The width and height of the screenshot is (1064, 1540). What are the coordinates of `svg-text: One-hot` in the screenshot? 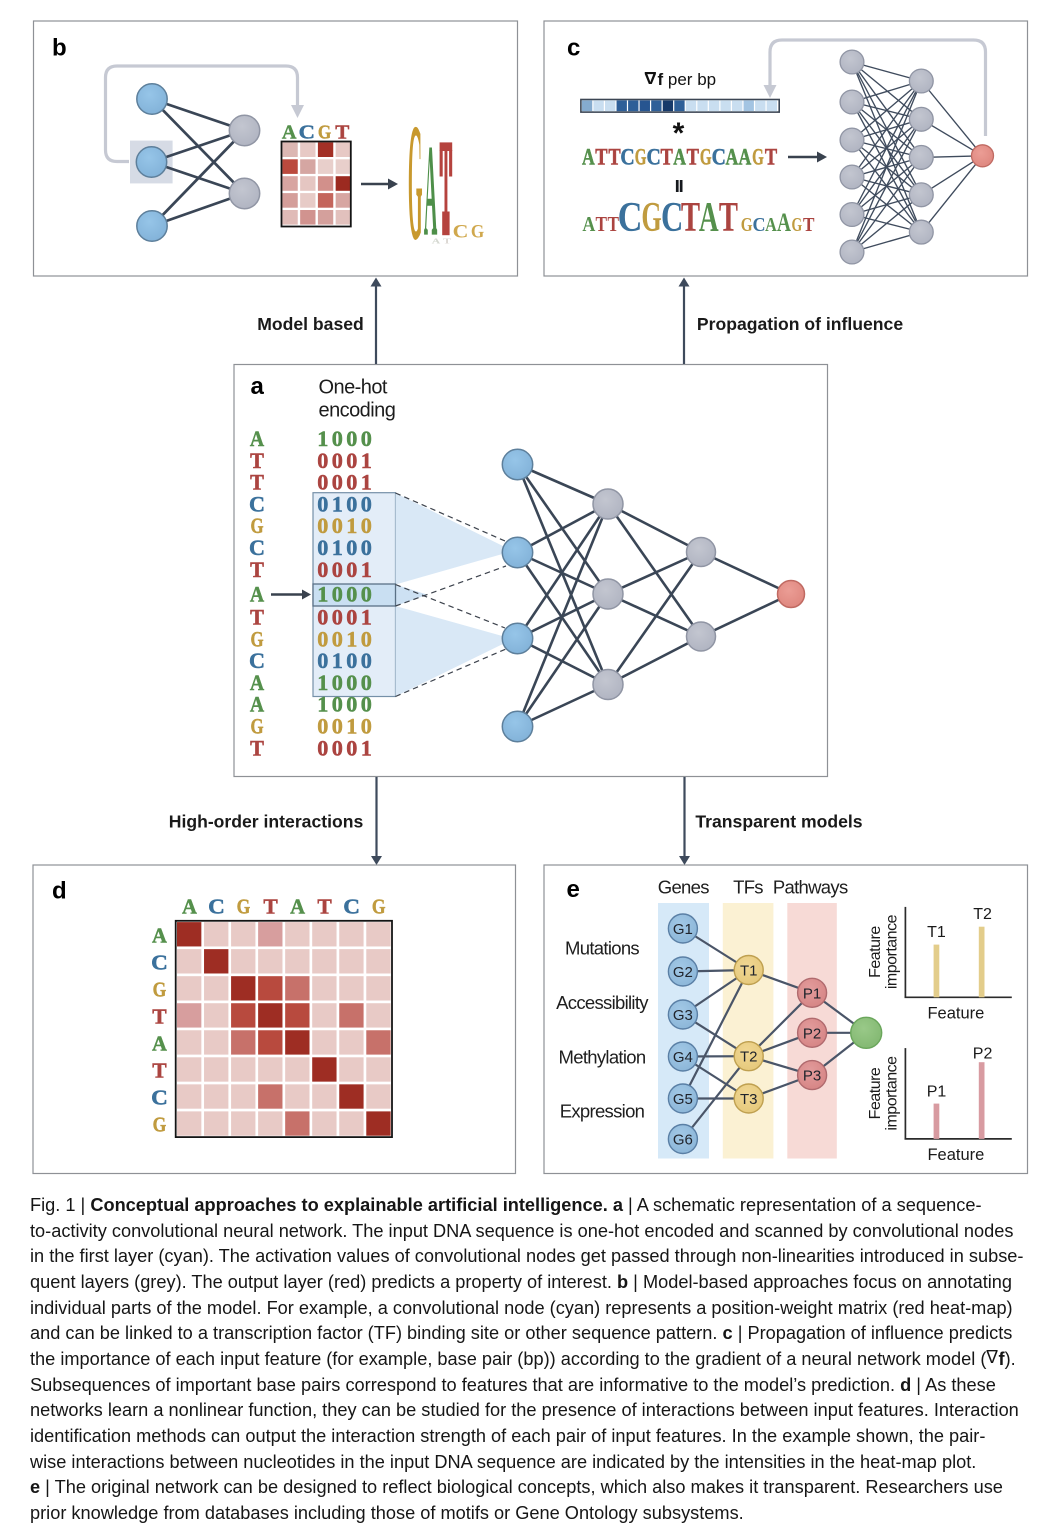 It's located at (353, 388).